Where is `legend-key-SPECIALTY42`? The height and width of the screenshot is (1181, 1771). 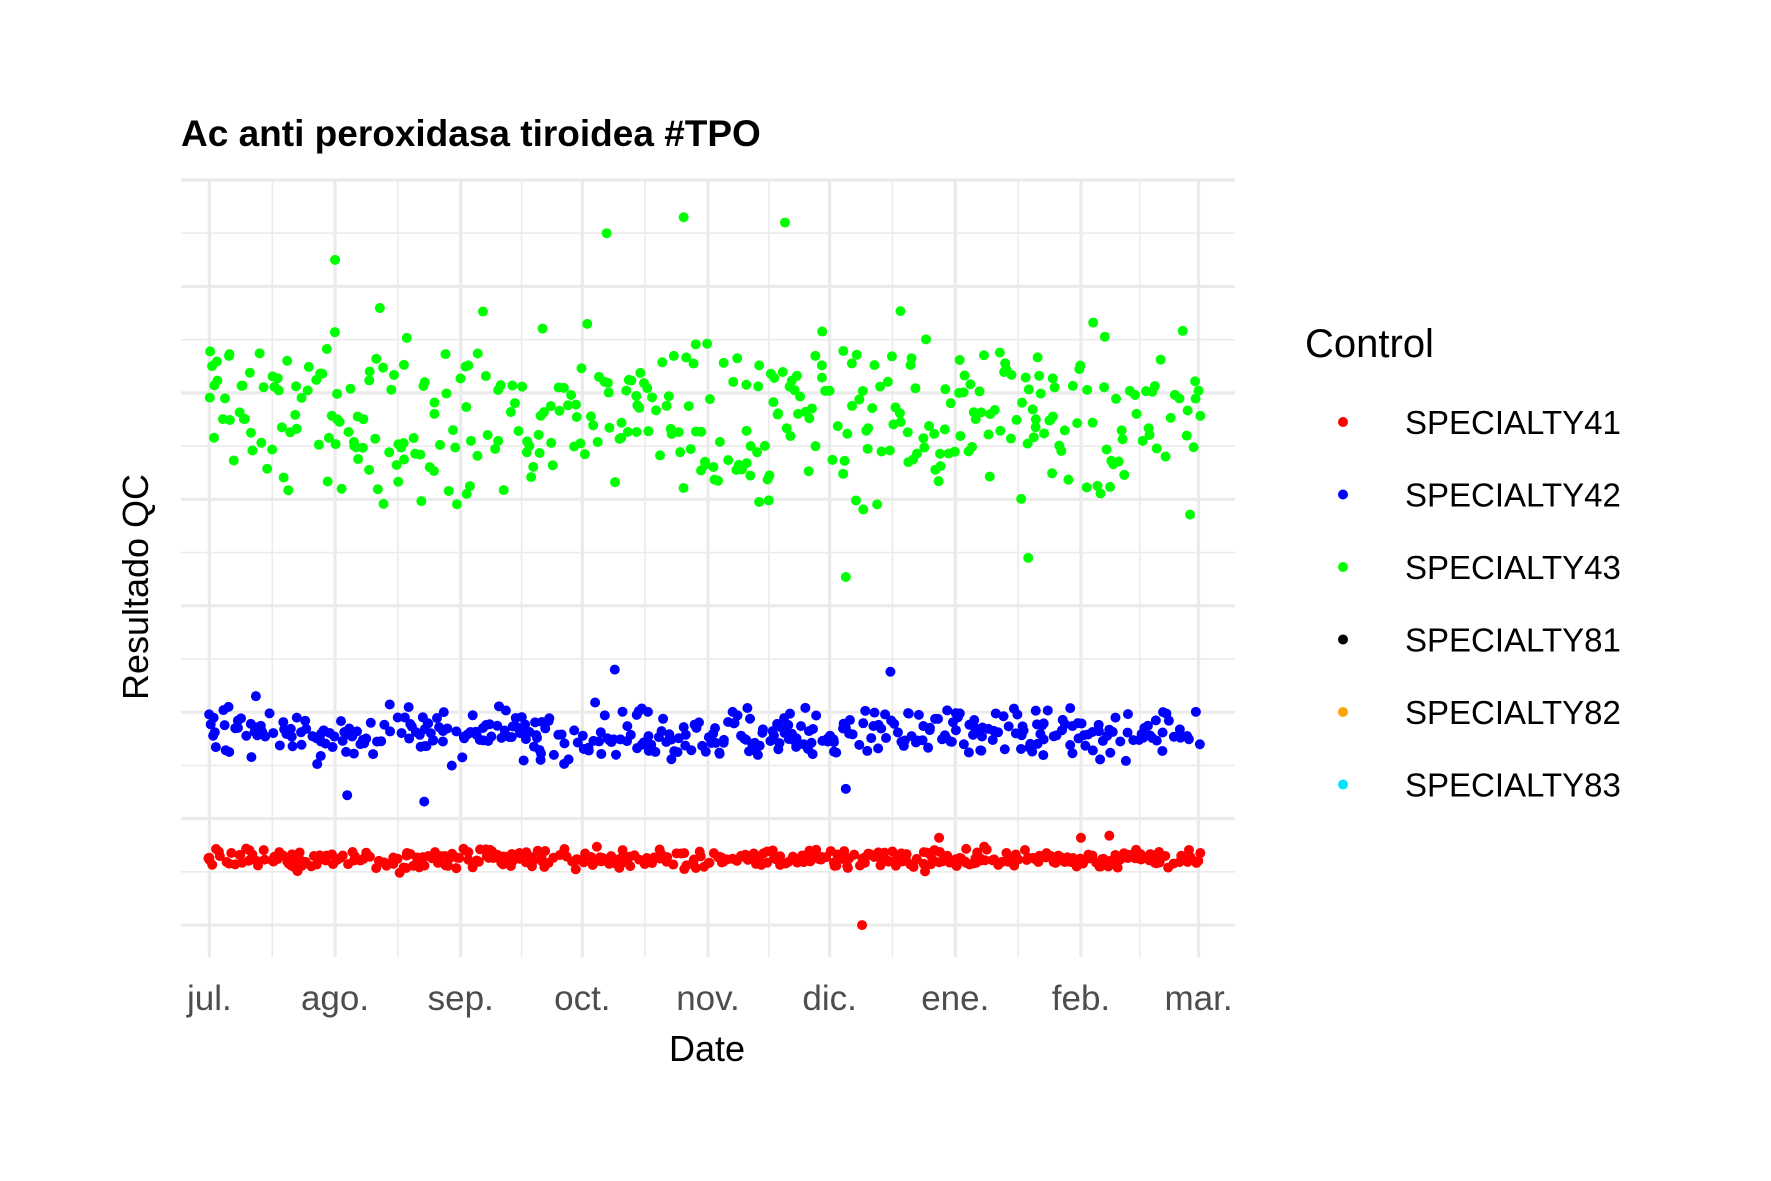 legend-key-SPECIALTY42 is located at coordinates (1343, 494).